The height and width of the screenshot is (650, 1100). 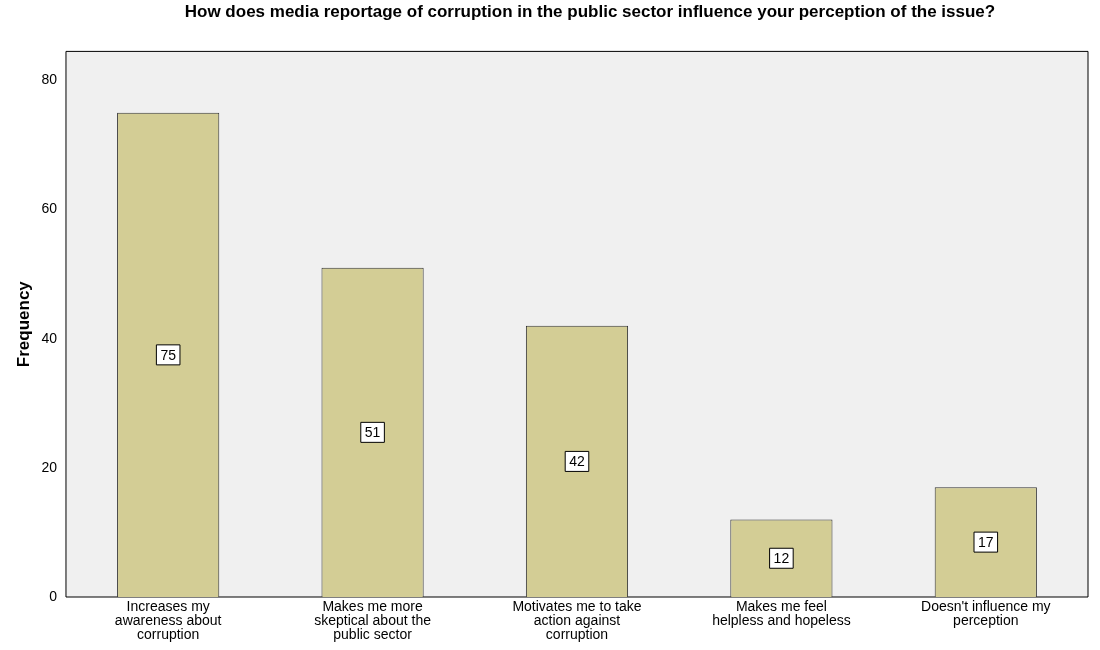 I want to click on y-tick-label: 60, so click(x=49, y=208).